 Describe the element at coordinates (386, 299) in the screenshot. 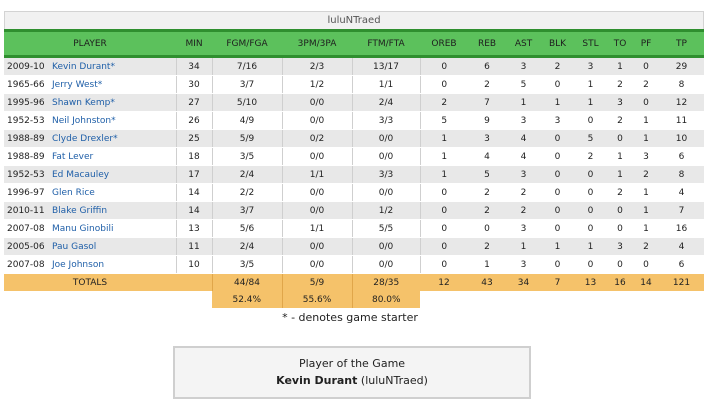

I see `ft-percentage: 80.0%` at that location.